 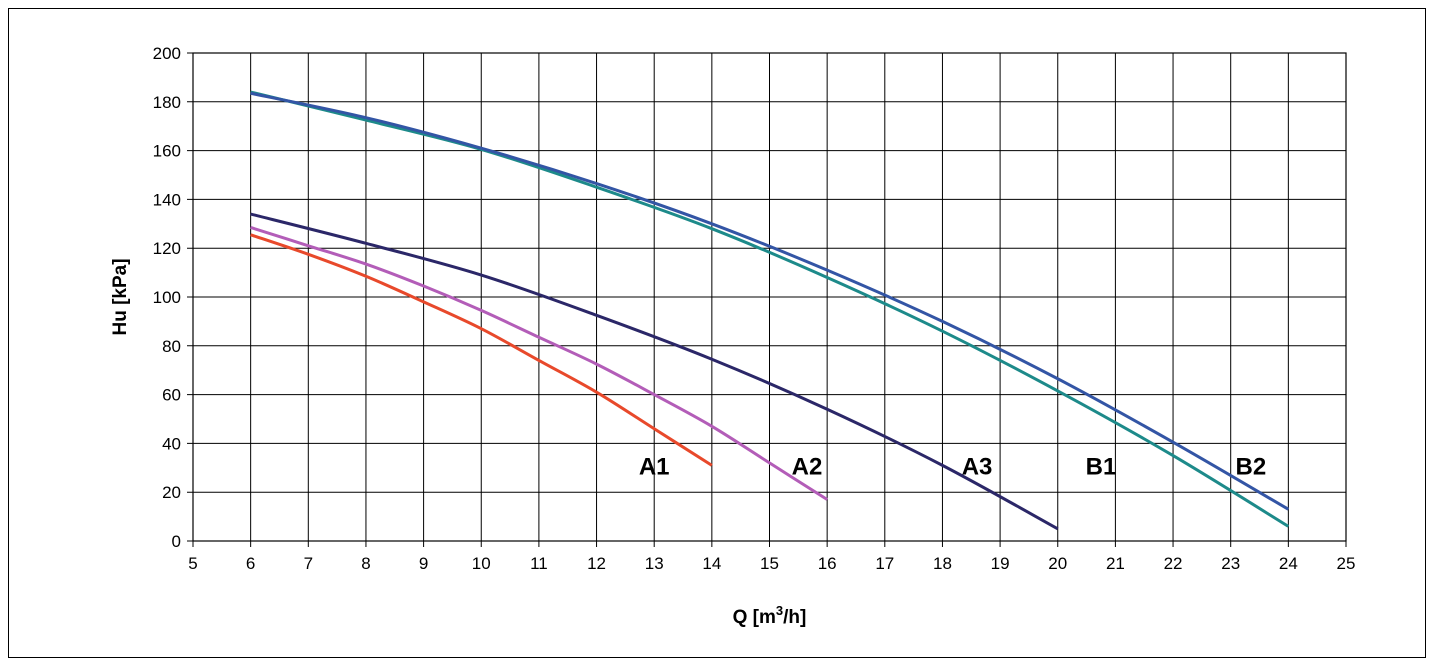 What do you see at coordinates (171, 346) in the screenshot?
I see `y-tick-label: 80` at bounding box center [171, 346].